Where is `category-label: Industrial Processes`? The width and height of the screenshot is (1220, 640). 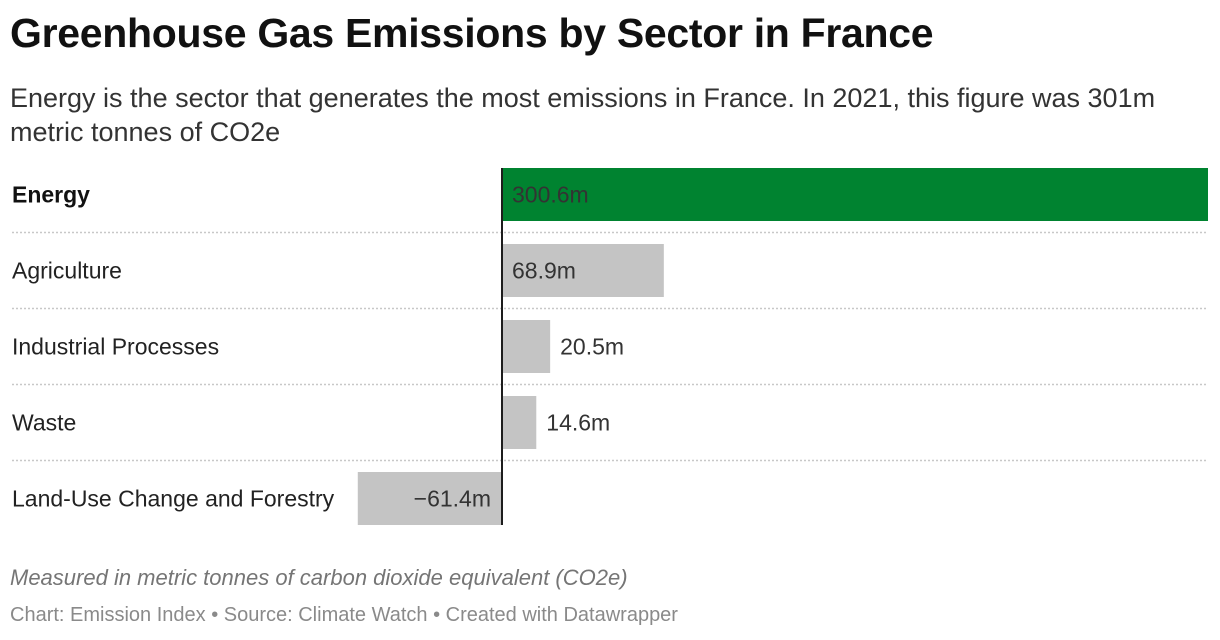
category-label: Industrial Processes is located at coordinates (115, 347).